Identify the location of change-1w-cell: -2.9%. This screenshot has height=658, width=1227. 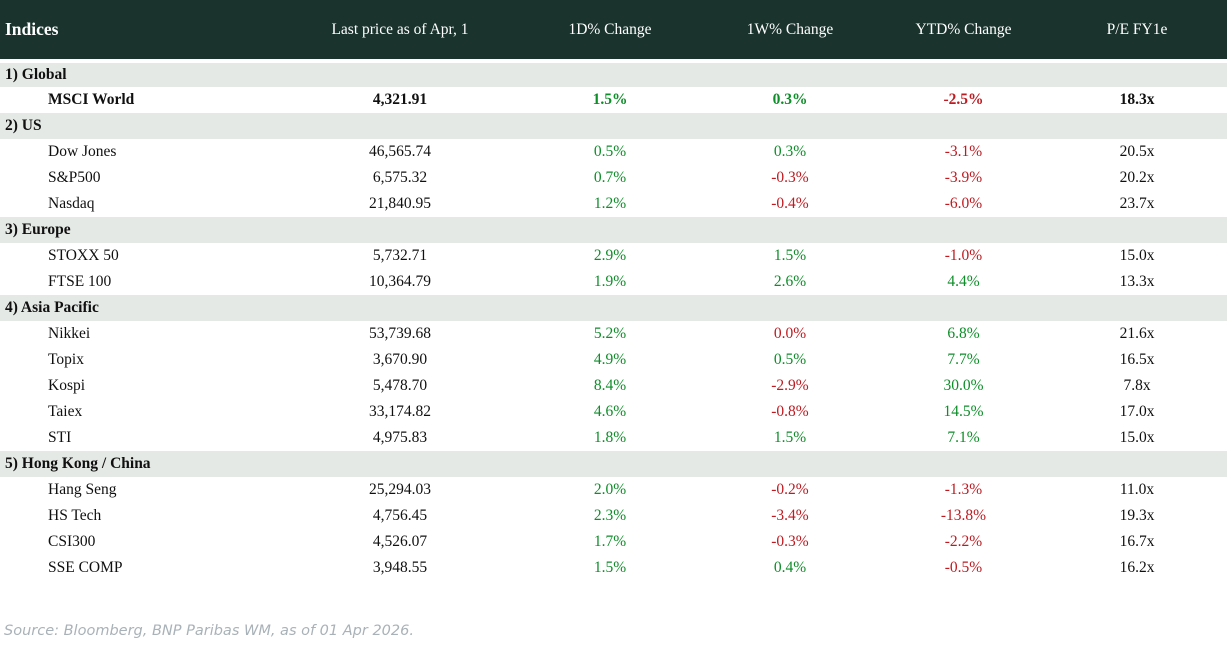
(790, 385).